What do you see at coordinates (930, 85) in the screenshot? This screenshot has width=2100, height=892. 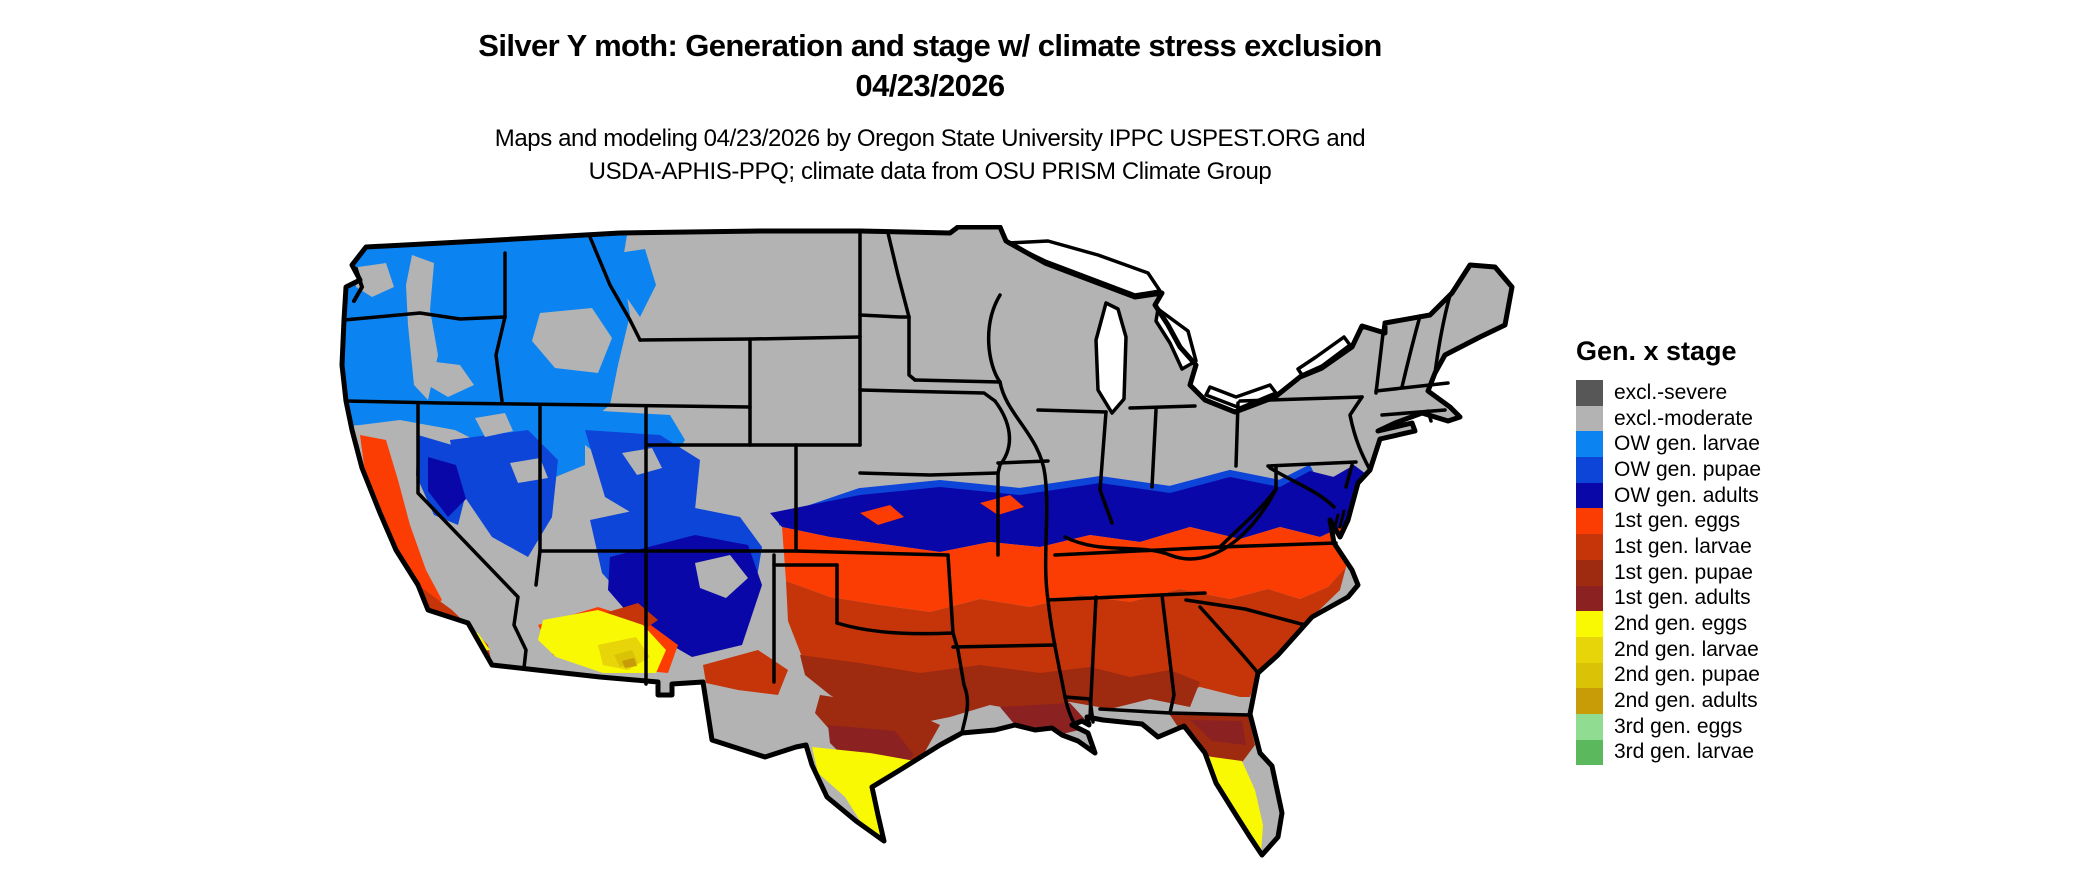 I see `map-title-date: 04/23/2026` at bounding box center [930, 85].